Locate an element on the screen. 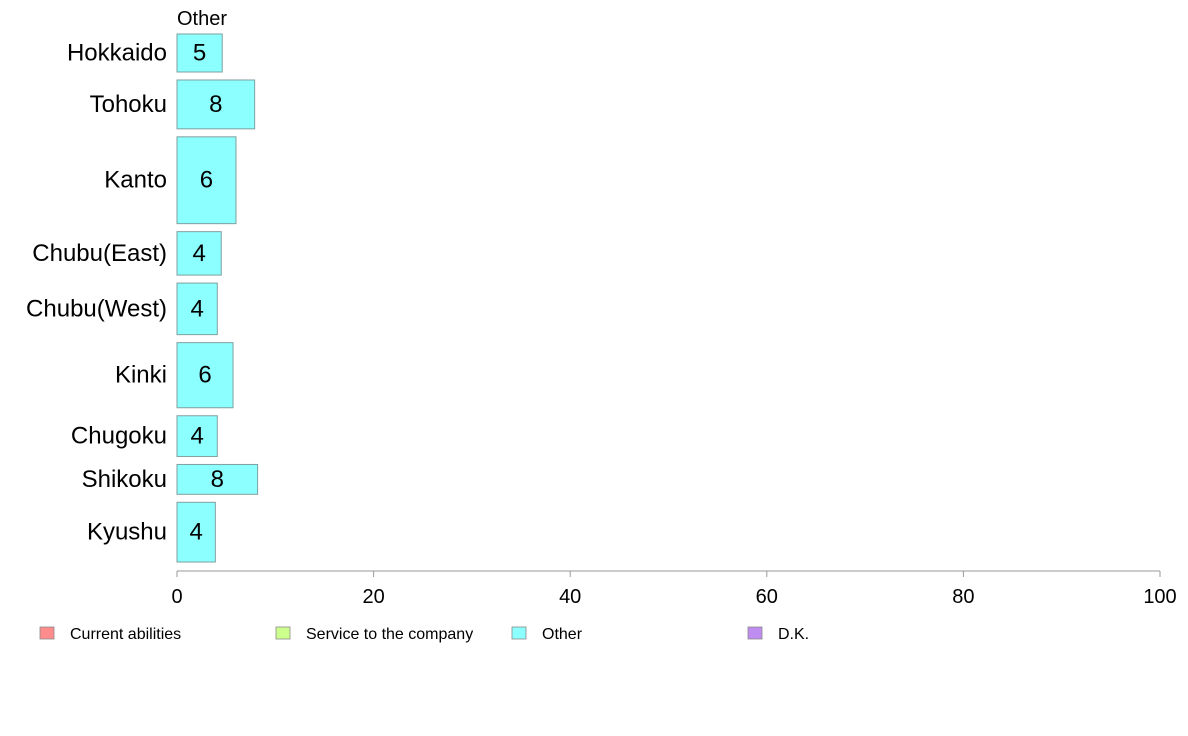 Image resolution: width=1188 pixels, height=736 pixels. legend-swatch-other is located at coordinates (519, 633).